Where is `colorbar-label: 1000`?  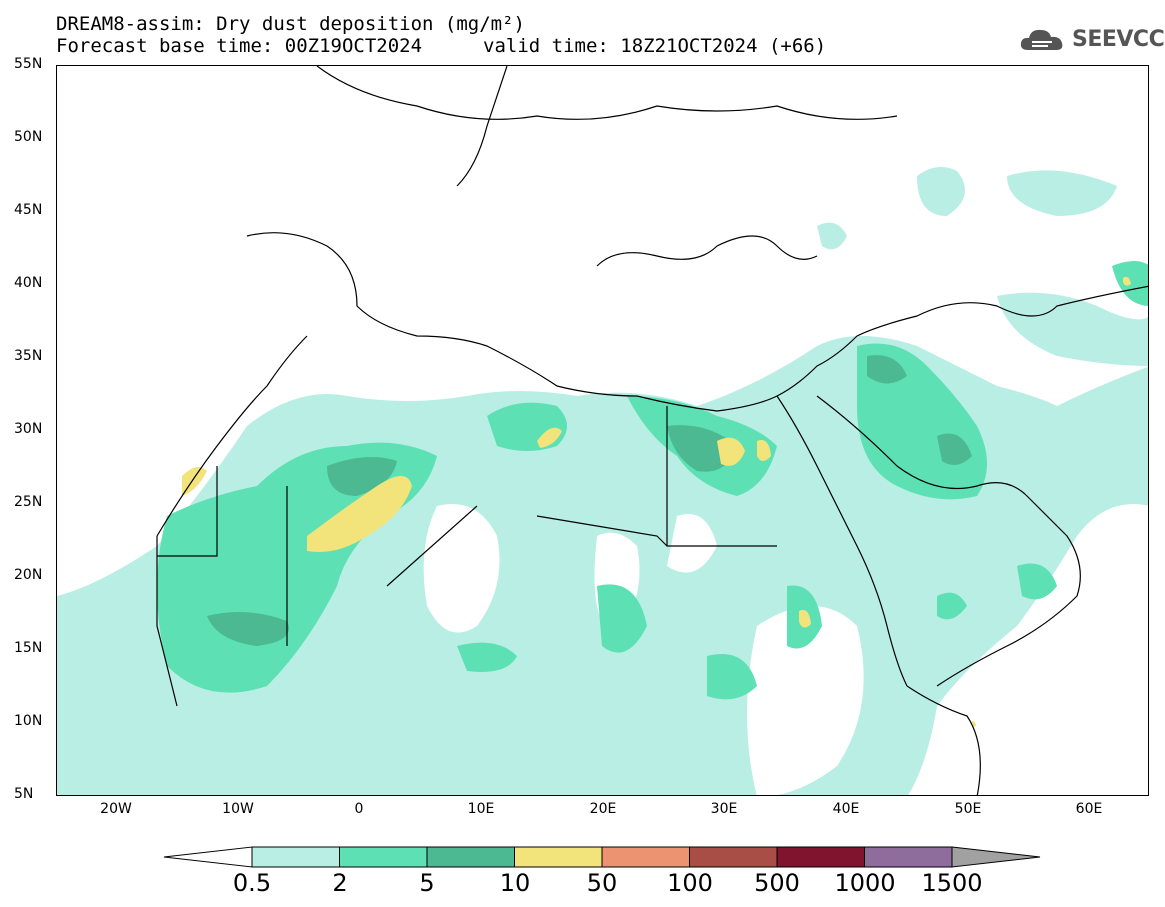
colorbar-label: 1000 is located at coordinates (865, 883).